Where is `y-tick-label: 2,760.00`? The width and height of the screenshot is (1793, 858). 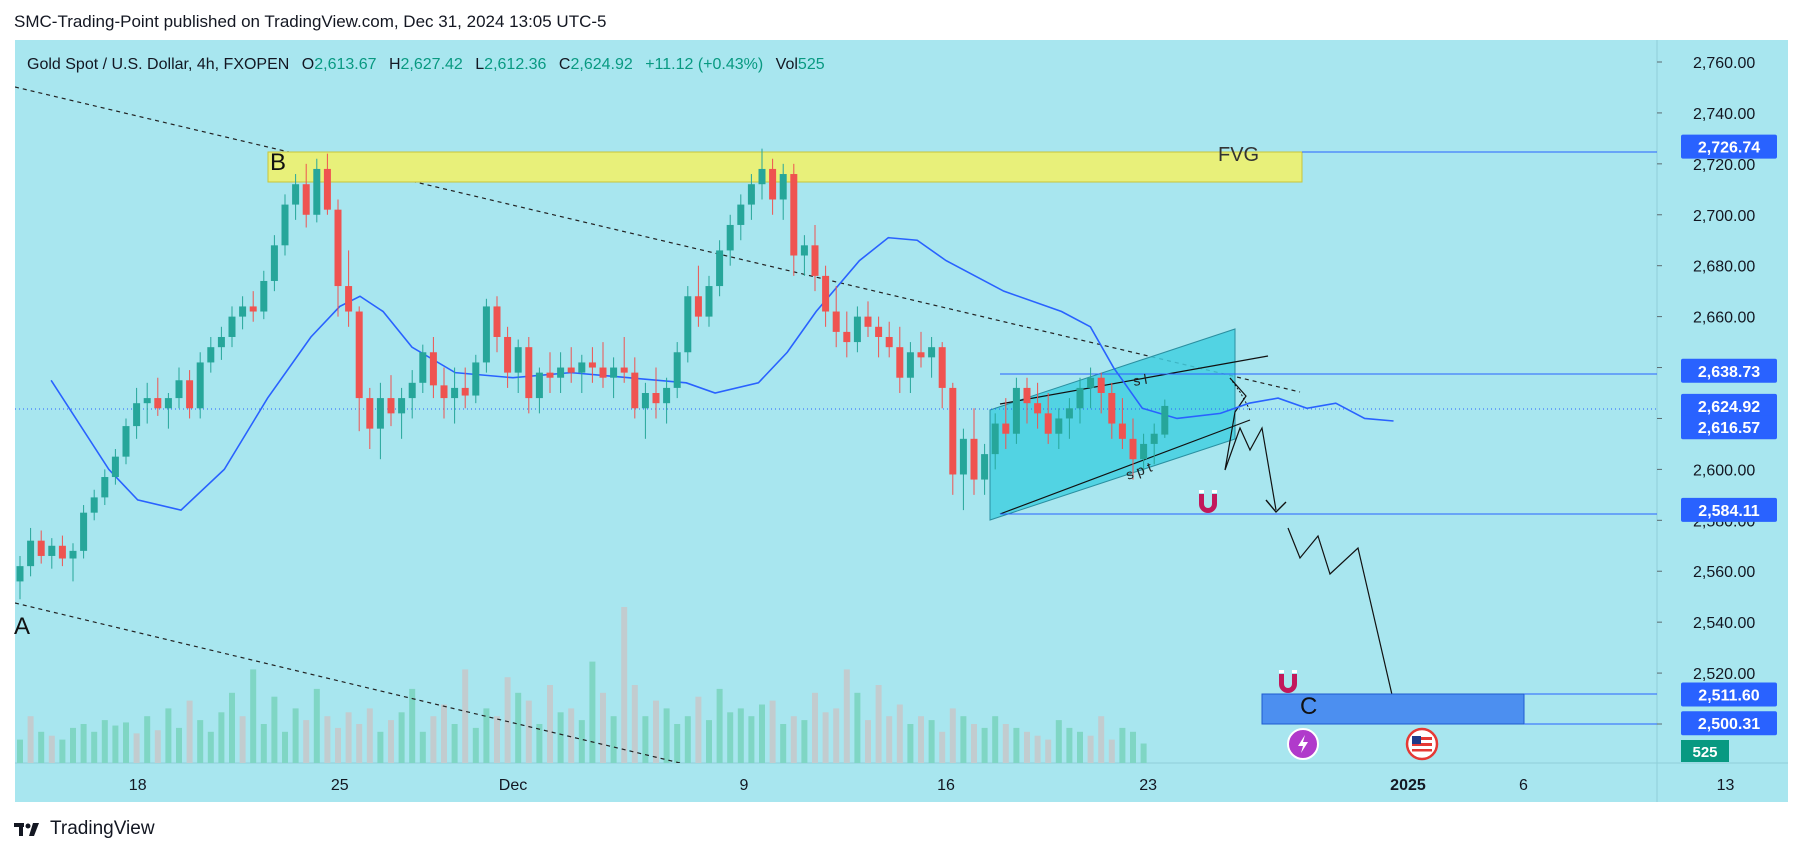
y-tick-label: 2,760.00 is located at coordinates (1724, 63).